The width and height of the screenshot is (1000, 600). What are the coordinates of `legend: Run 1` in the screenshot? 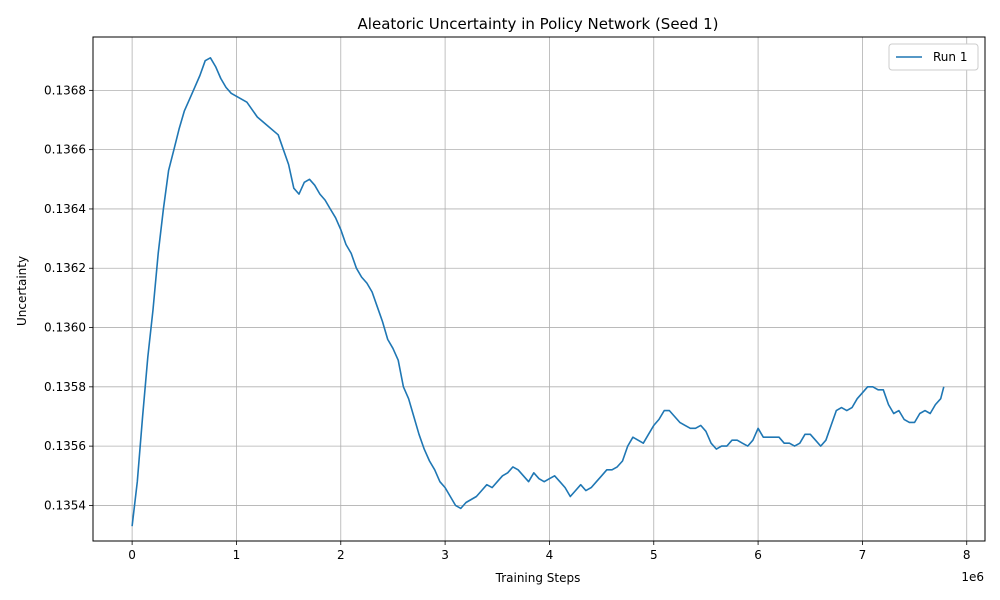 It's located at (933, 57).